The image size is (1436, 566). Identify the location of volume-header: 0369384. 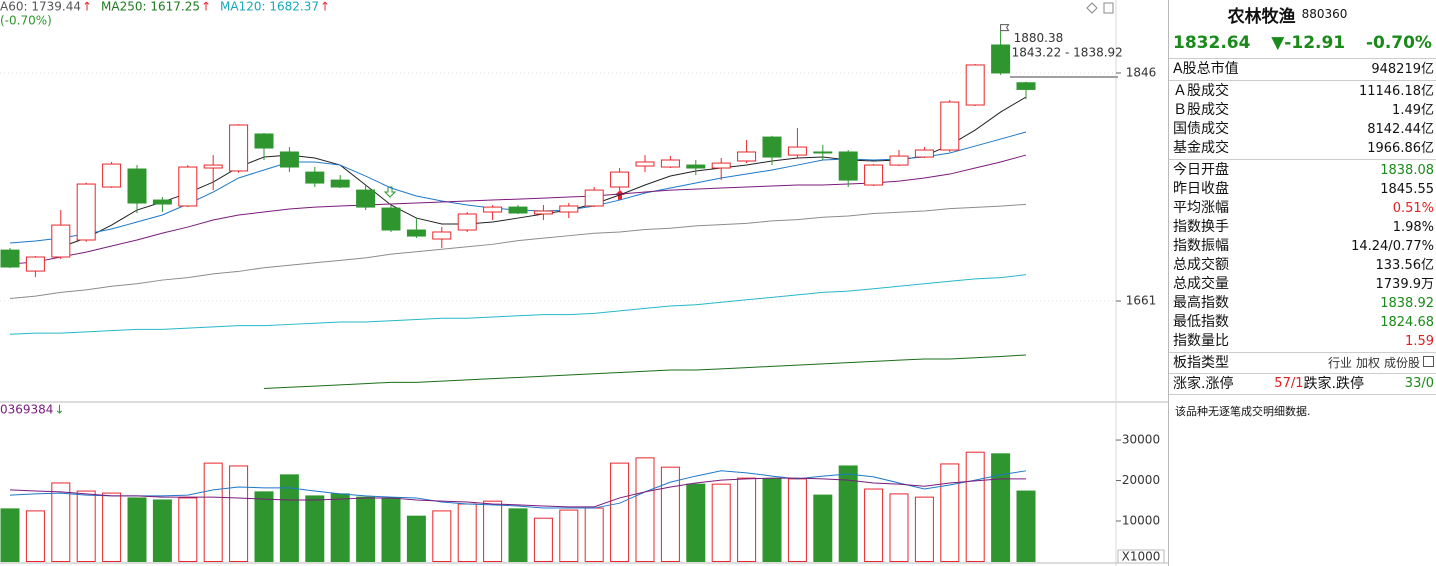
(26, 410).